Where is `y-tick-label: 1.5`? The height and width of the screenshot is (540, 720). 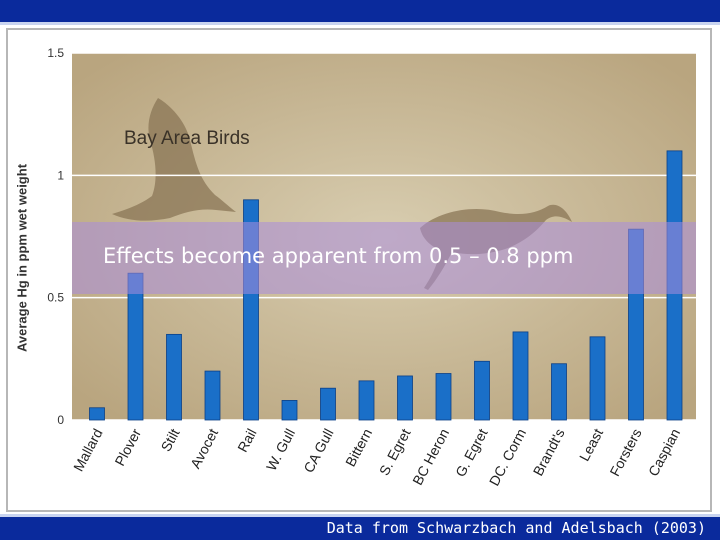
y-tick-label: 1.5 is located at coordinates (55, 53).